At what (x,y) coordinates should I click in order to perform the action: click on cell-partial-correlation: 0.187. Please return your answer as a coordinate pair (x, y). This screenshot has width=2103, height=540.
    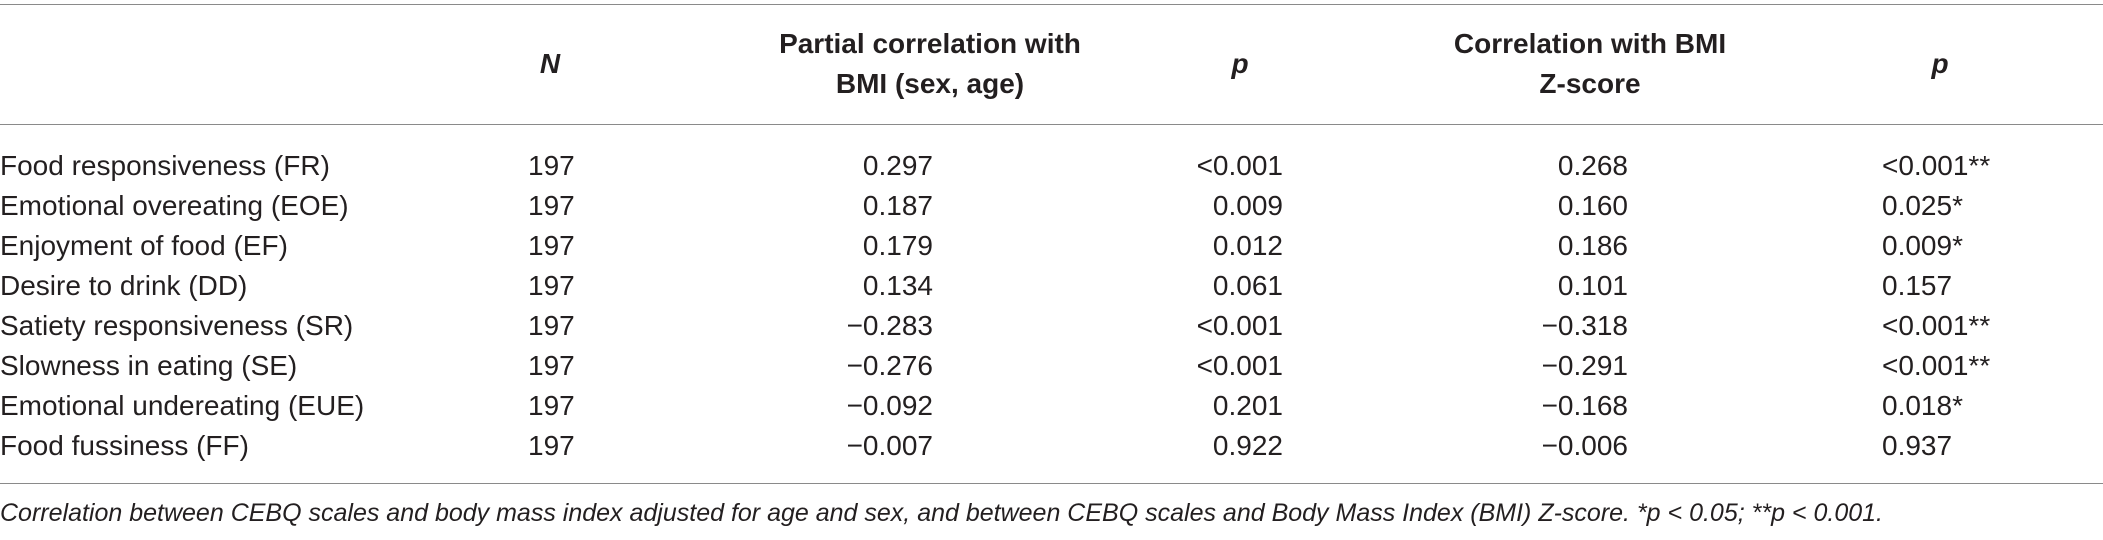
    Looking at the image, I should click on (897, 205).